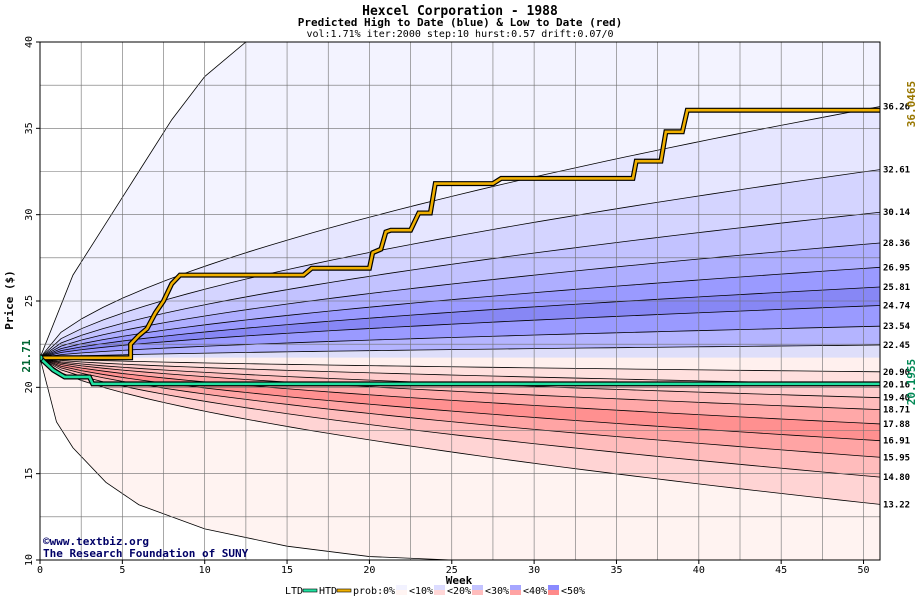  Describe the element at coordinates (459, 591) in the screenshot. I see `legend-bucket-label: <20%` at that location.